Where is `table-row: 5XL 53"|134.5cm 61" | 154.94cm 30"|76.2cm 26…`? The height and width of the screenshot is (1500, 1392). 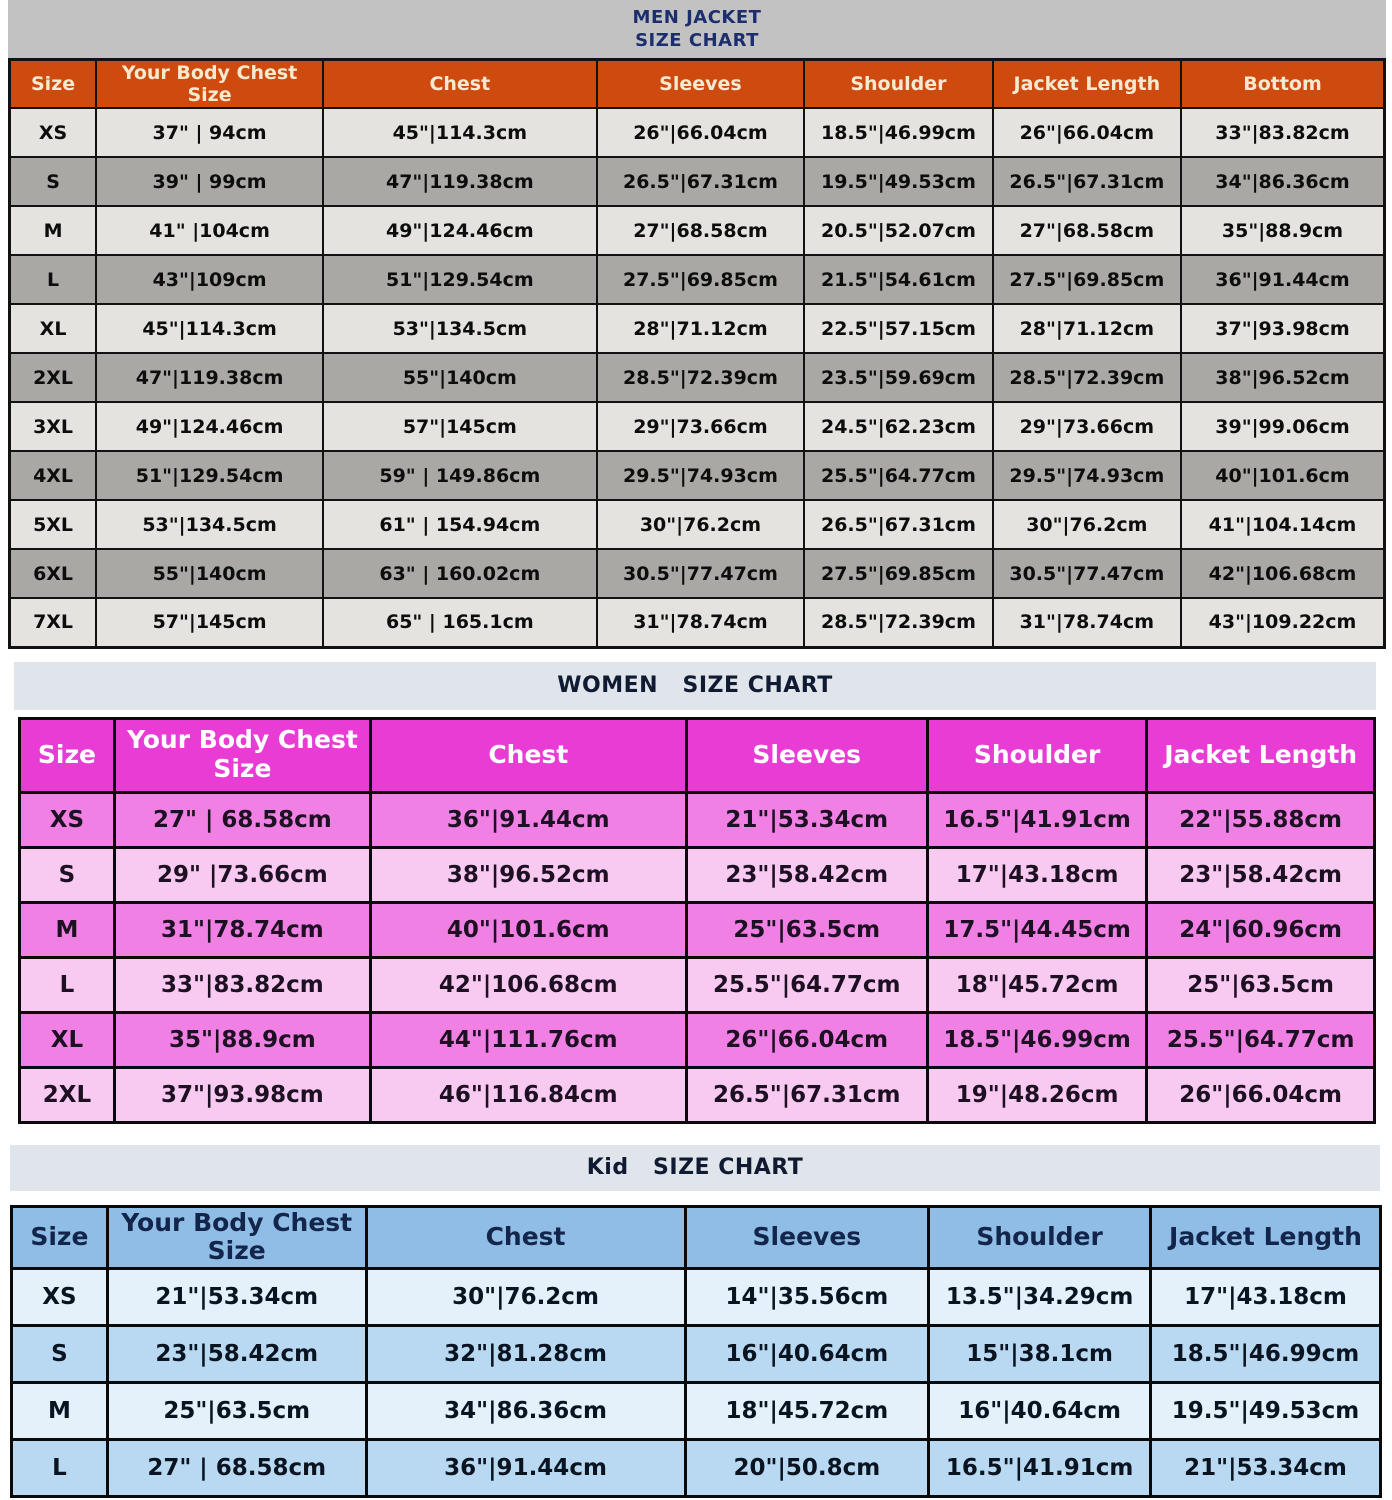 table-row: 5XL 53"|134.5cm 61" | 154.94cm 30"|76.2cm 26… is located at coordinates (697, 524).